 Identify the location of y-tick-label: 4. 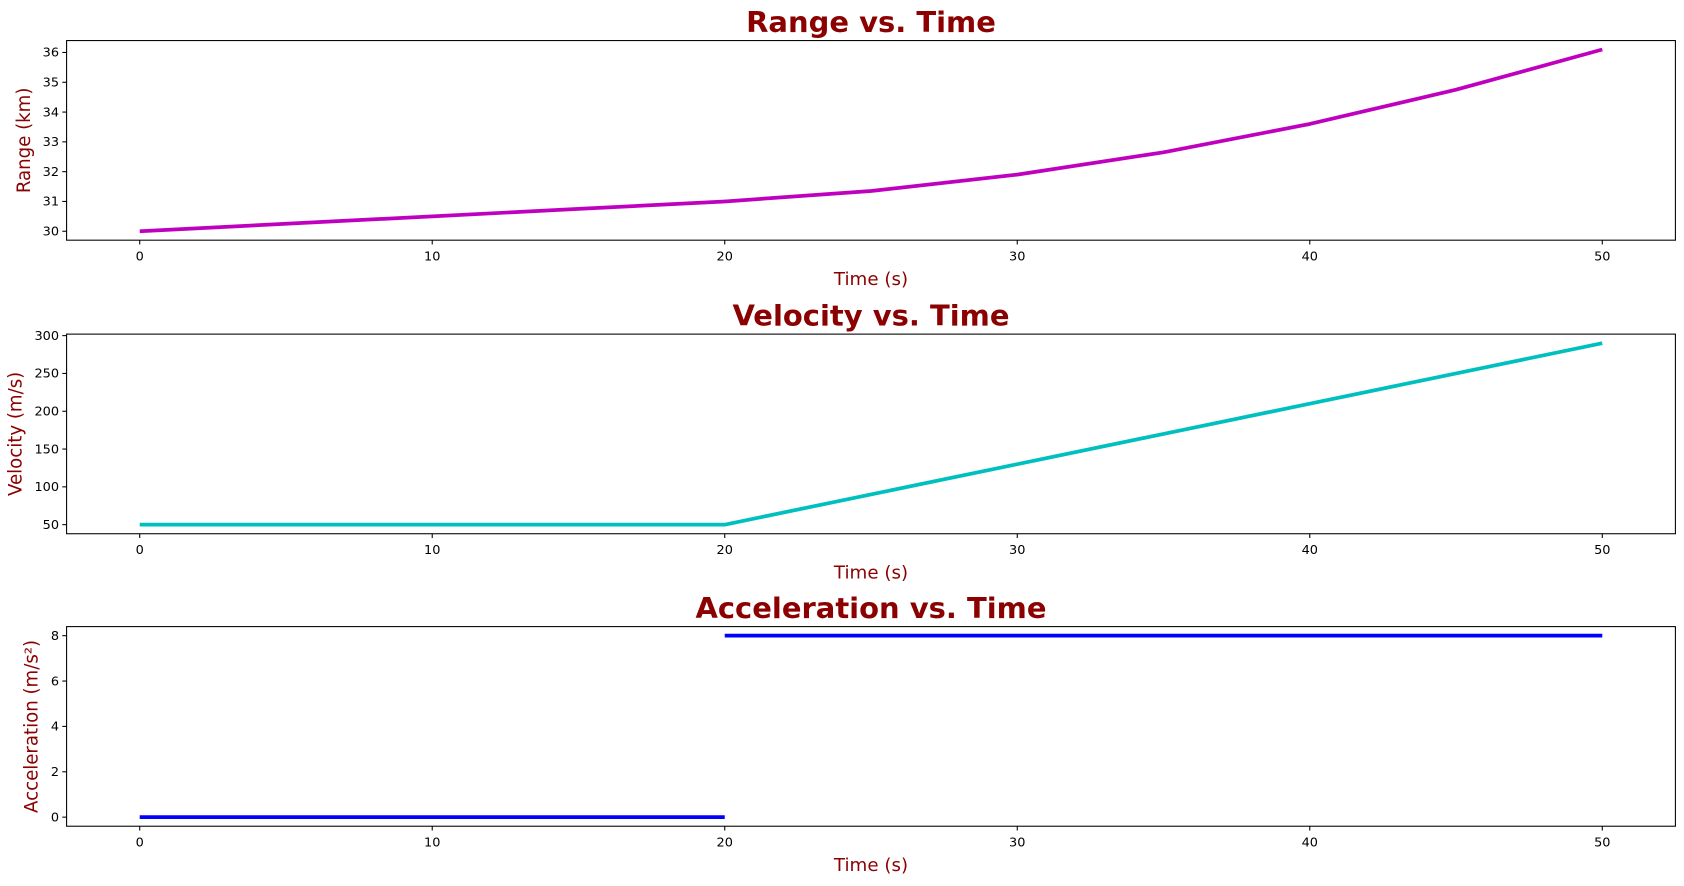
(55, 727).